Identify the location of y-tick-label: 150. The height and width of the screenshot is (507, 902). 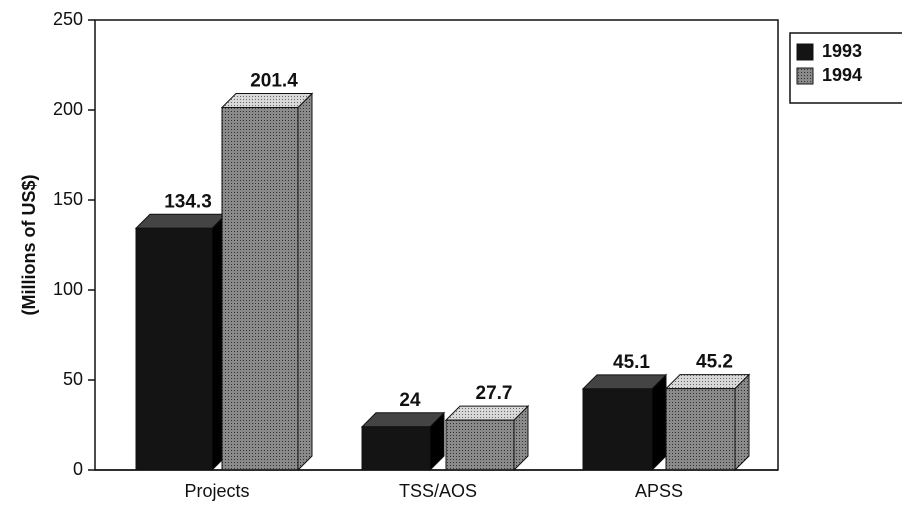
(68, 199).